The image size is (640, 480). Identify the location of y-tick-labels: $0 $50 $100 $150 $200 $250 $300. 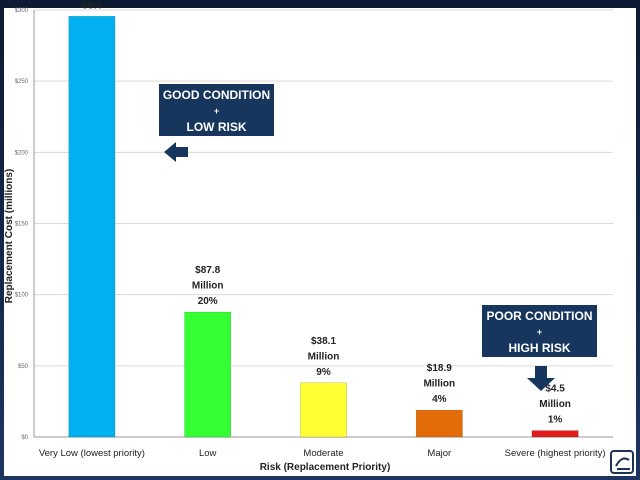
(22, 224).